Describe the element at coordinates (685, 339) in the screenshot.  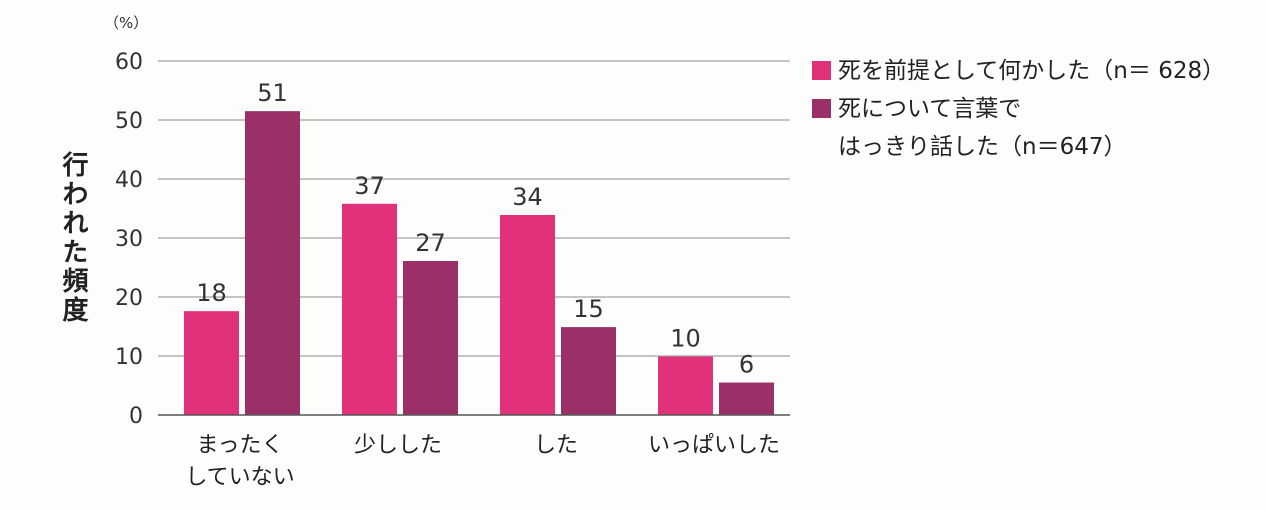
I see `data-label-series-1-4: 10` at that location.